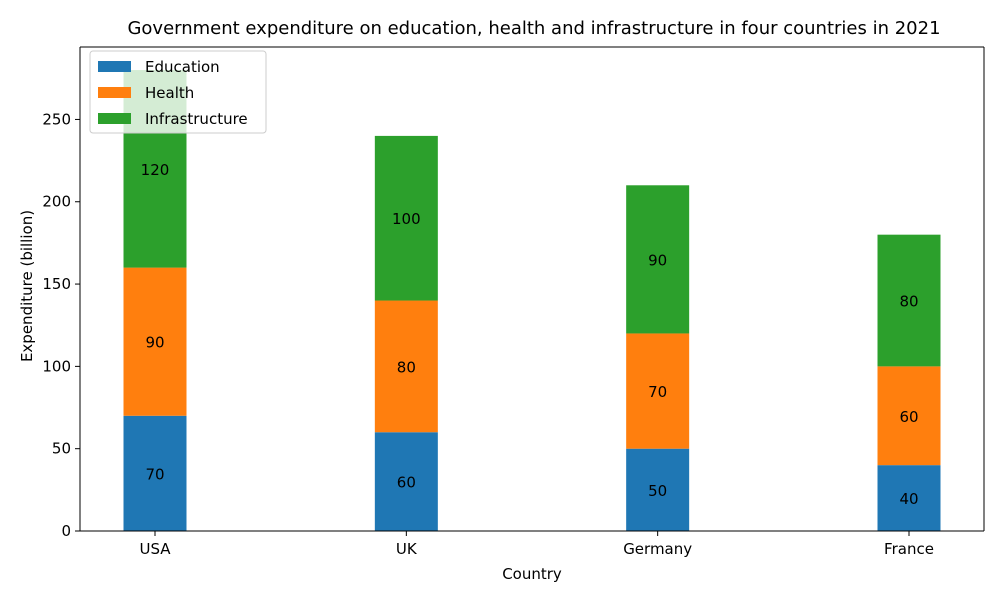 The width and height of the screenshot is (1000, 600). I want to click on legend-label-education: Education, so click(182, 67).